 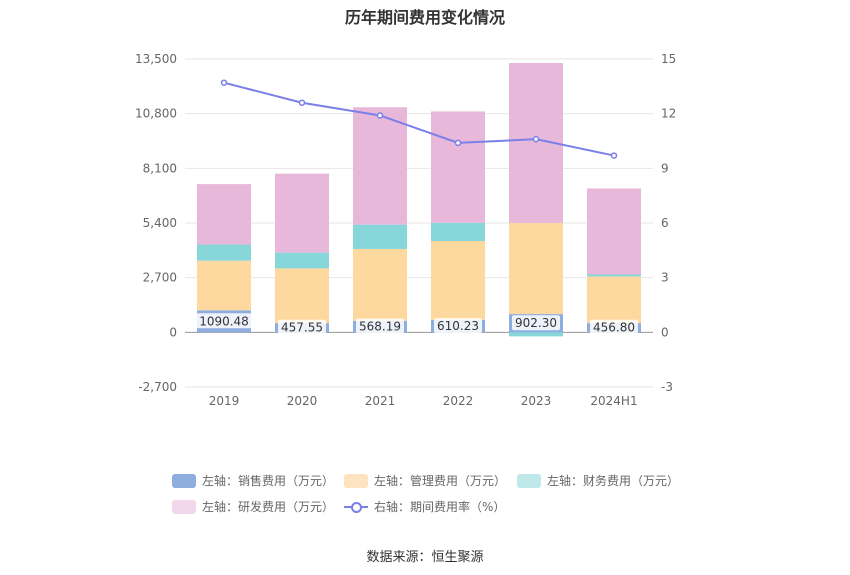 I want to click on data-label-sales: 1090.48, so click(x=224, y=321).